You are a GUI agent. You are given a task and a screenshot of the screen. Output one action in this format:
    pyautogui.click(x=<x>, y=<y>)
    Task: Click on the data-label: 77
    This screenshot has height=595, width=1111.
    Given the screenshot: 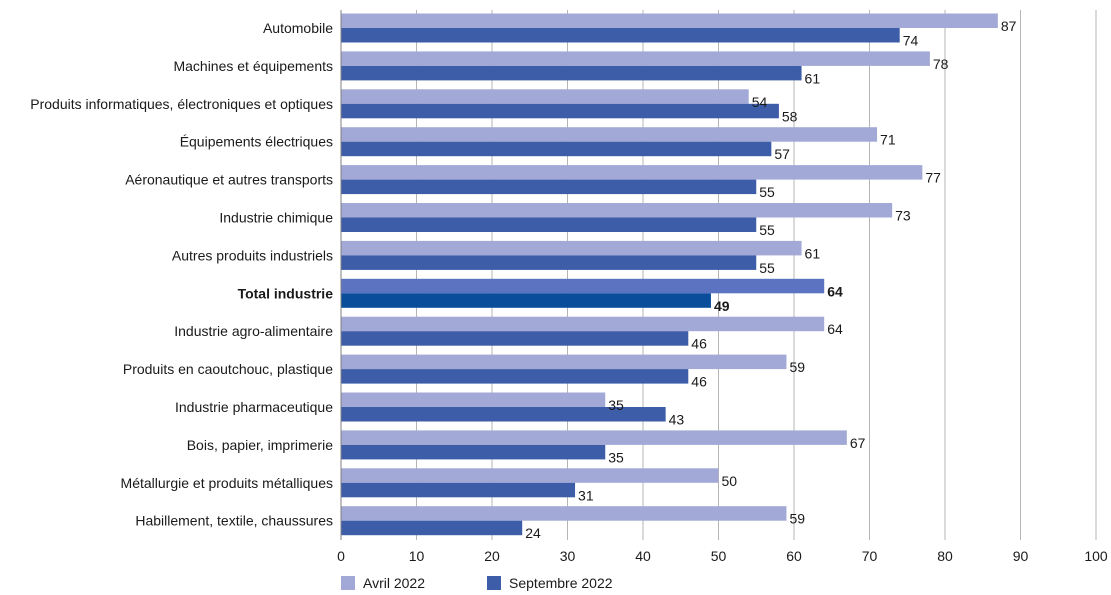 What is the action you would take?
    pyautogui.click(x=933, y=178)
    